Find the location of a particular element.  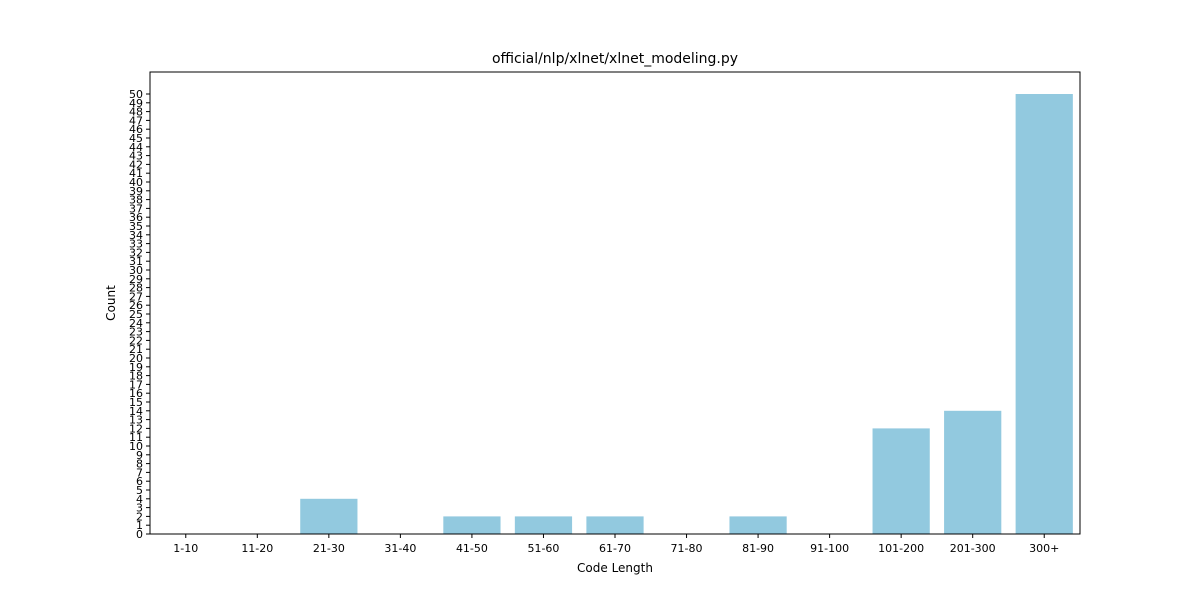

y-tick-label: 28 is located at coordinates (136, 288).